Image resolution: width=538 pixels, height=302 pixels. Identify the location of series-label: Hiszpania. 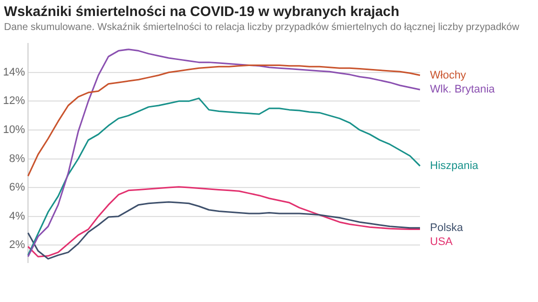
(455, 166).